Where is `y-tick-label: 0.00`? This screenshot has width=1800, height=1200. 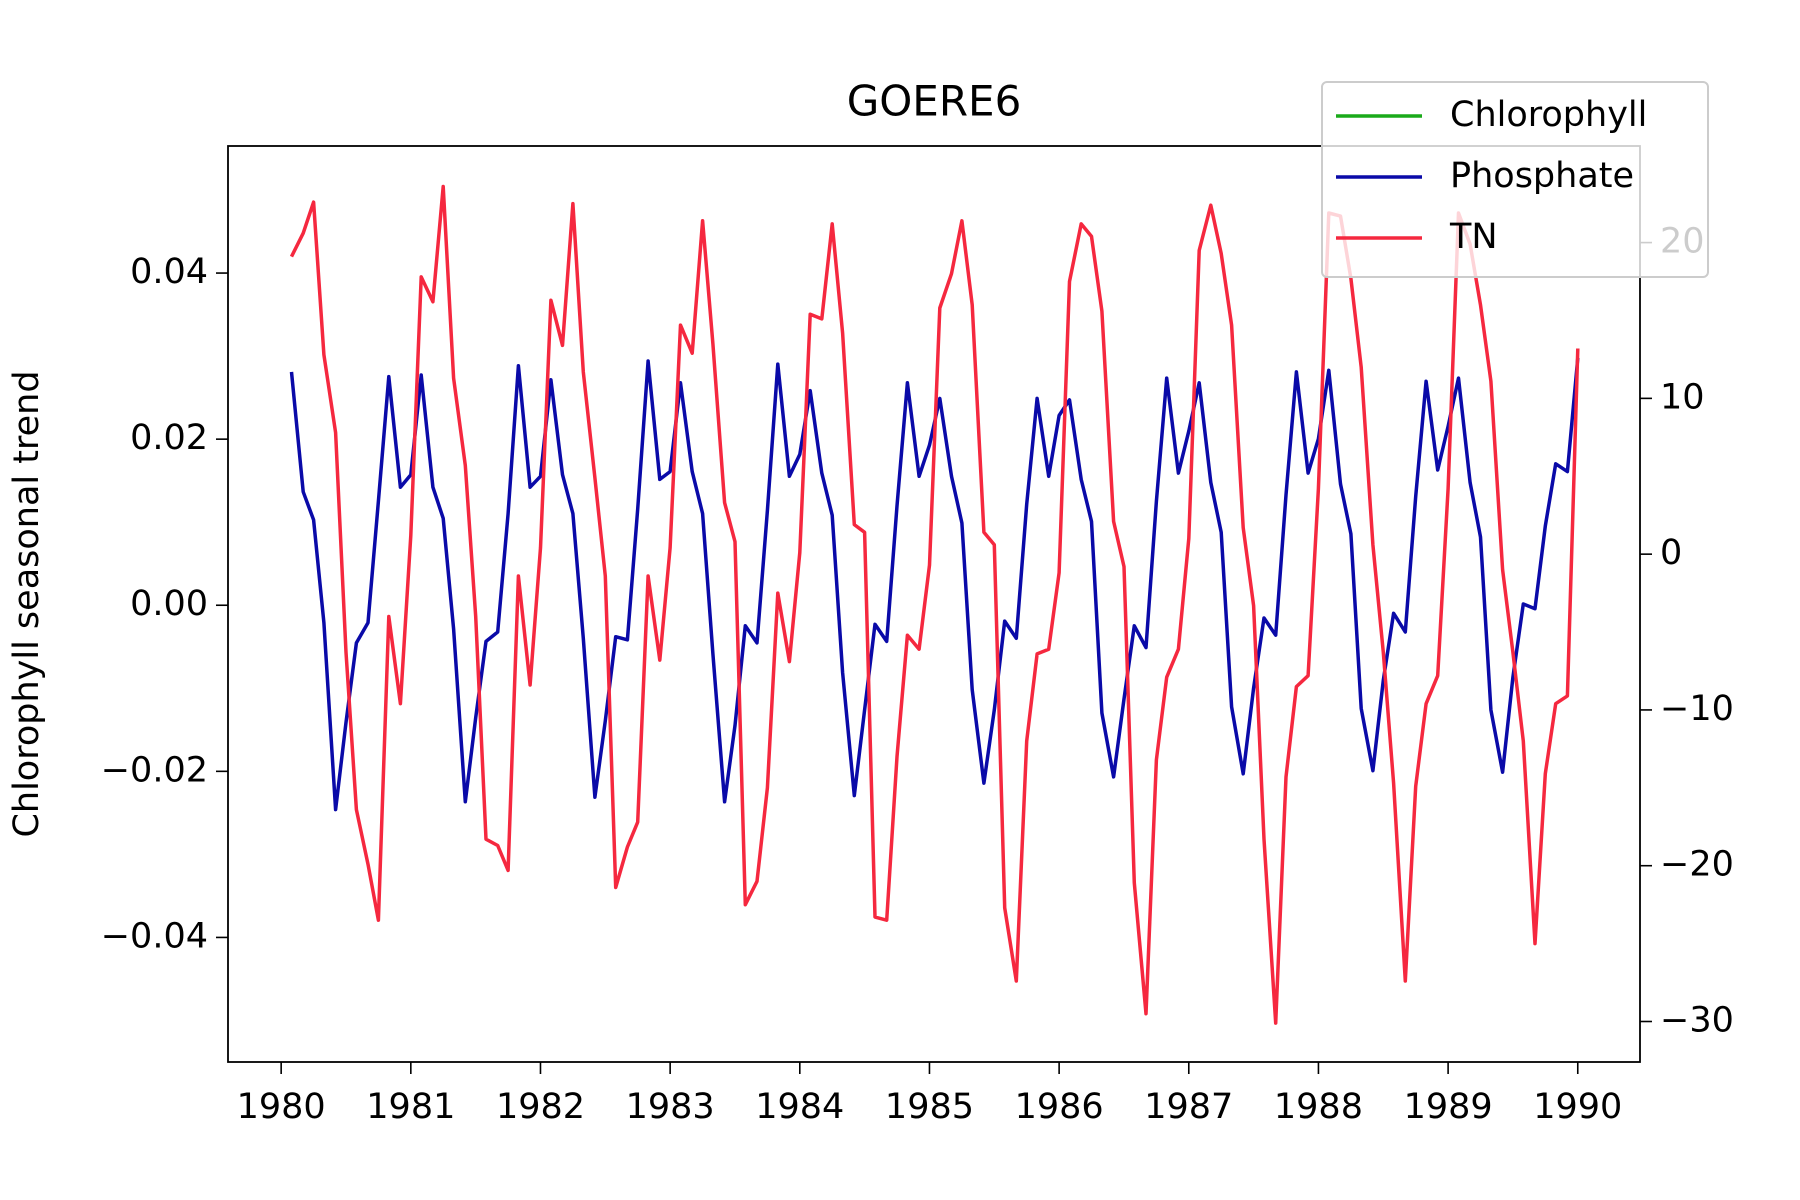
y-tick-label: 0.00 is located at coordinates (169, 604).